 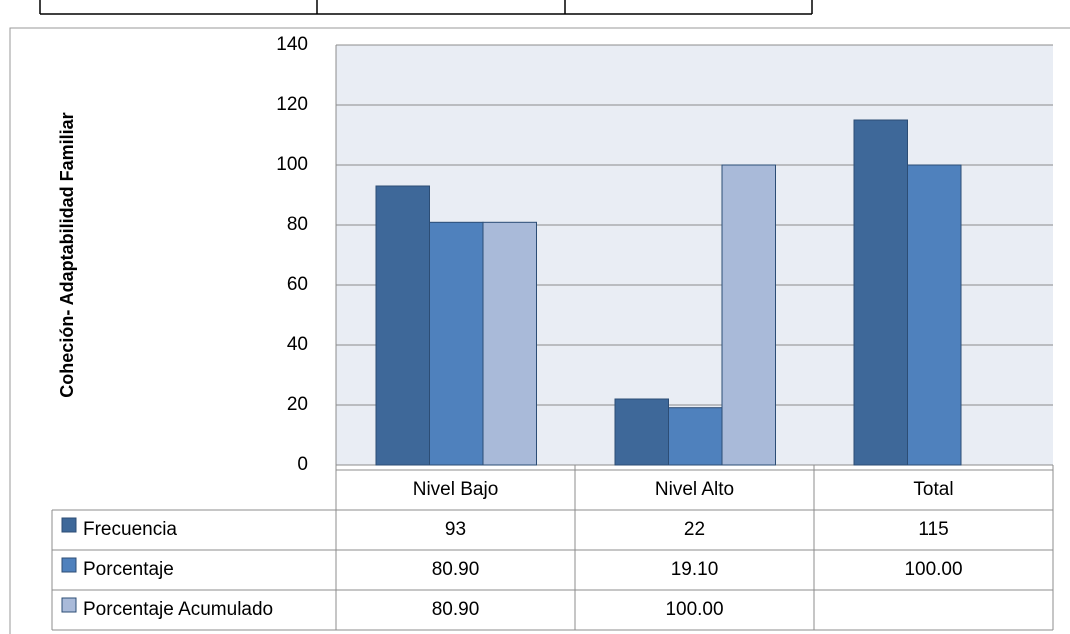 What do you see at coordinates (297, 404) in the screenshot?
I see `y-tick-label: 20` at bounding box center [297, 404].